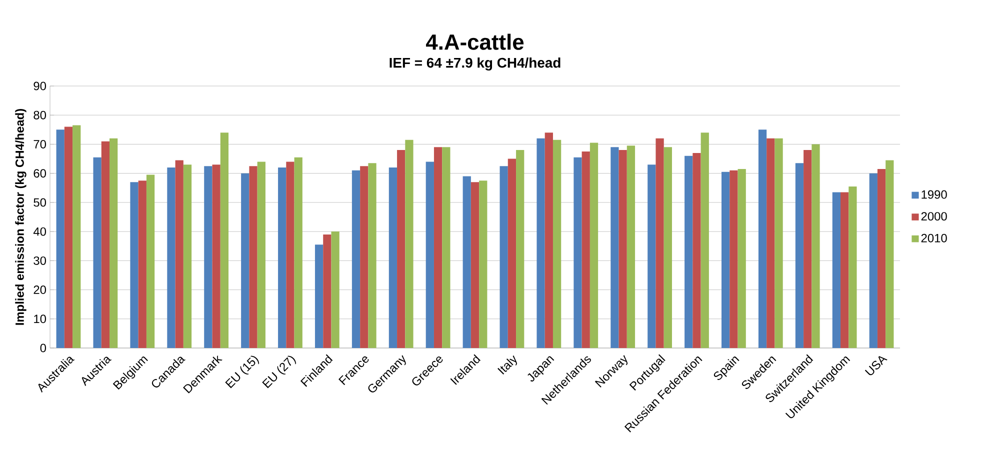 This screenshot has width=999, height=466. I want to click on chart-subtitle: IEF = 64 ±7.9 kg CH4/head, so click(475, 64).